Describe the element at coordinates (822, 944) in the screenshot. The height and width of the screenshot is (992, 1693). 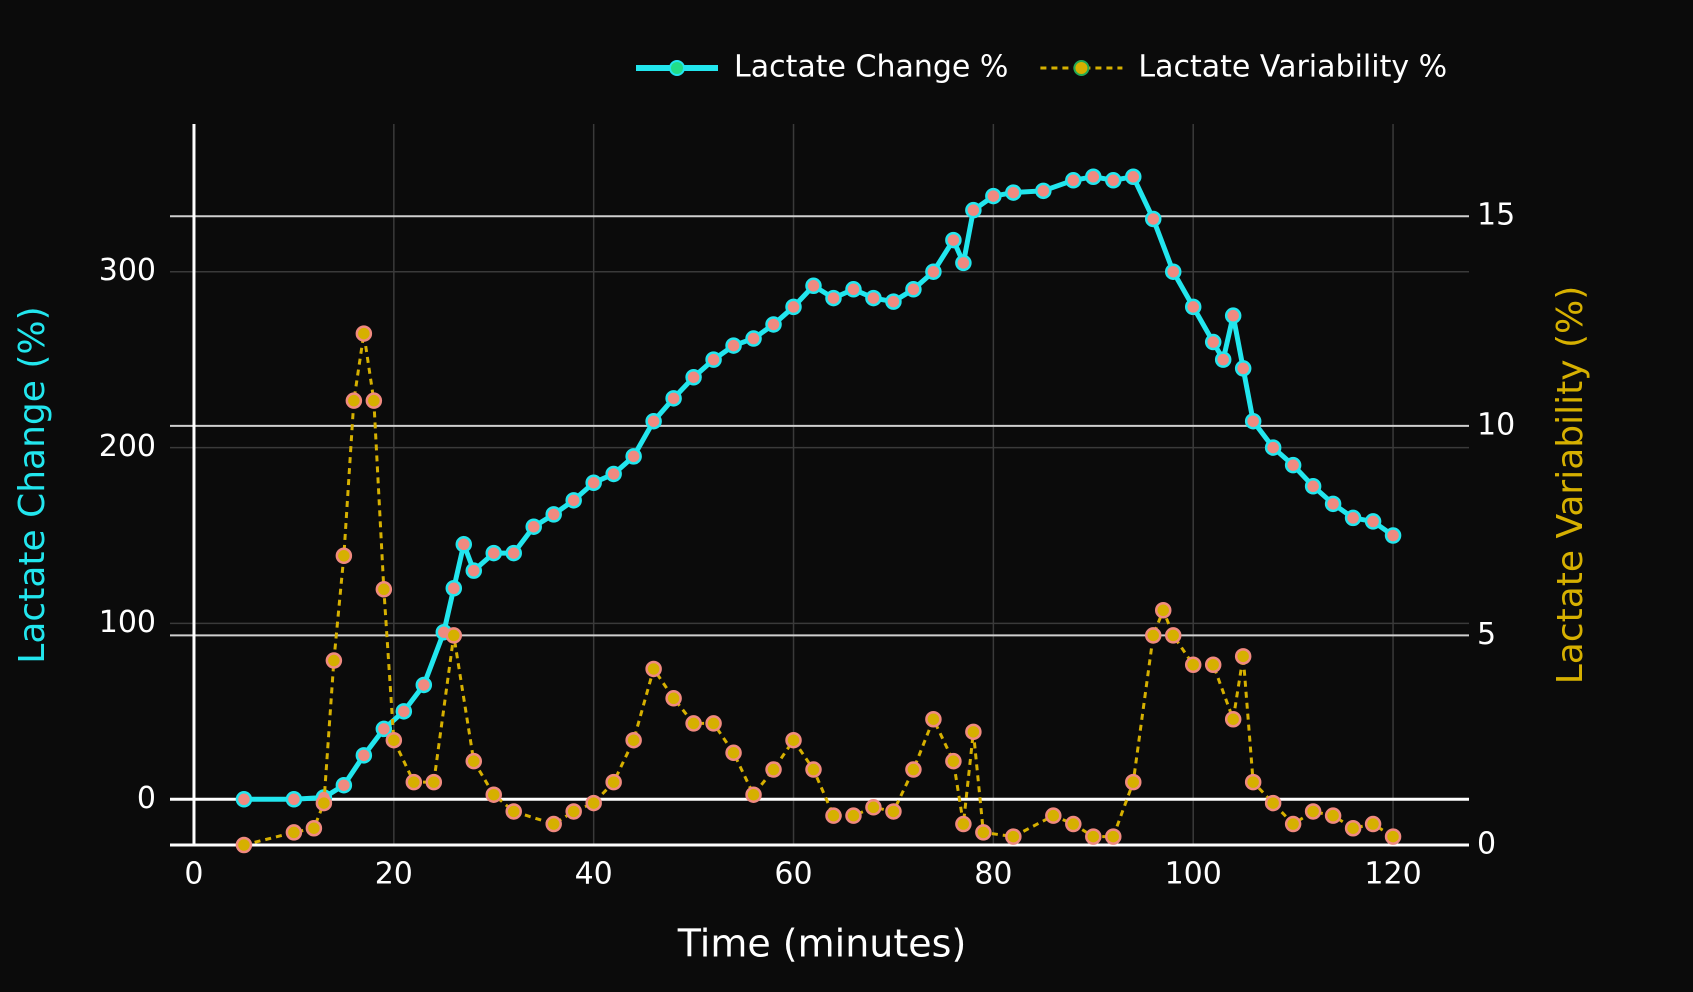
I see `x-axis-title: Time (minutes)` at that location.